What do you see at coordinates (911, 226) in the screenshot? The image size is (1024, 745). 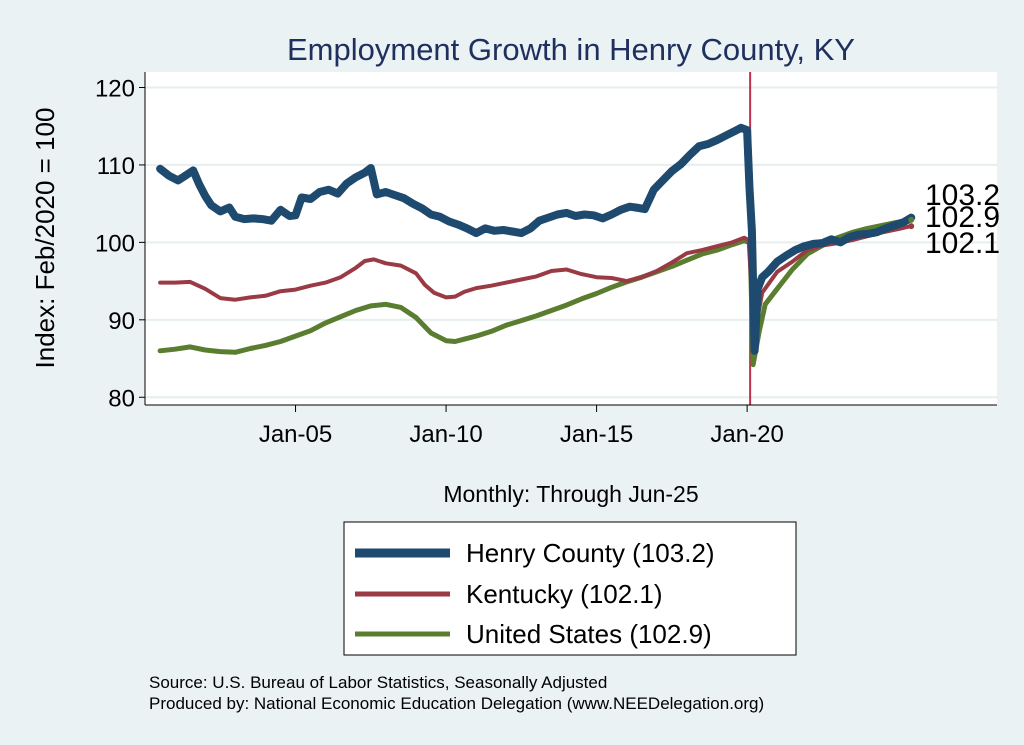 I see `series-end-marker-kentucky` at bounding box center [911, 226].